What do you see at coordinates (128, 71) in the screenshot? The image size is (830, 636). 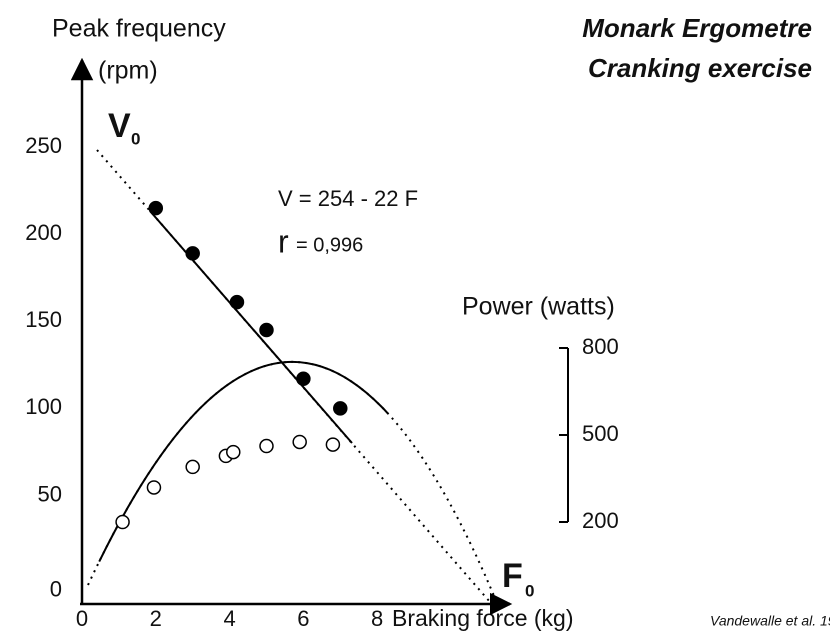 I see `y-axis-label: (rpm)` at bounding box center [128, 71].